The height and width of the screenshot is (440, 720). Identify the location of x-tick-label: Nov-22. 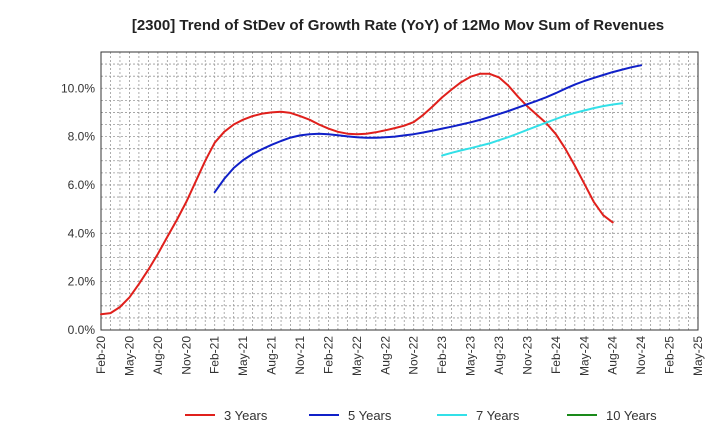
(414, 355).